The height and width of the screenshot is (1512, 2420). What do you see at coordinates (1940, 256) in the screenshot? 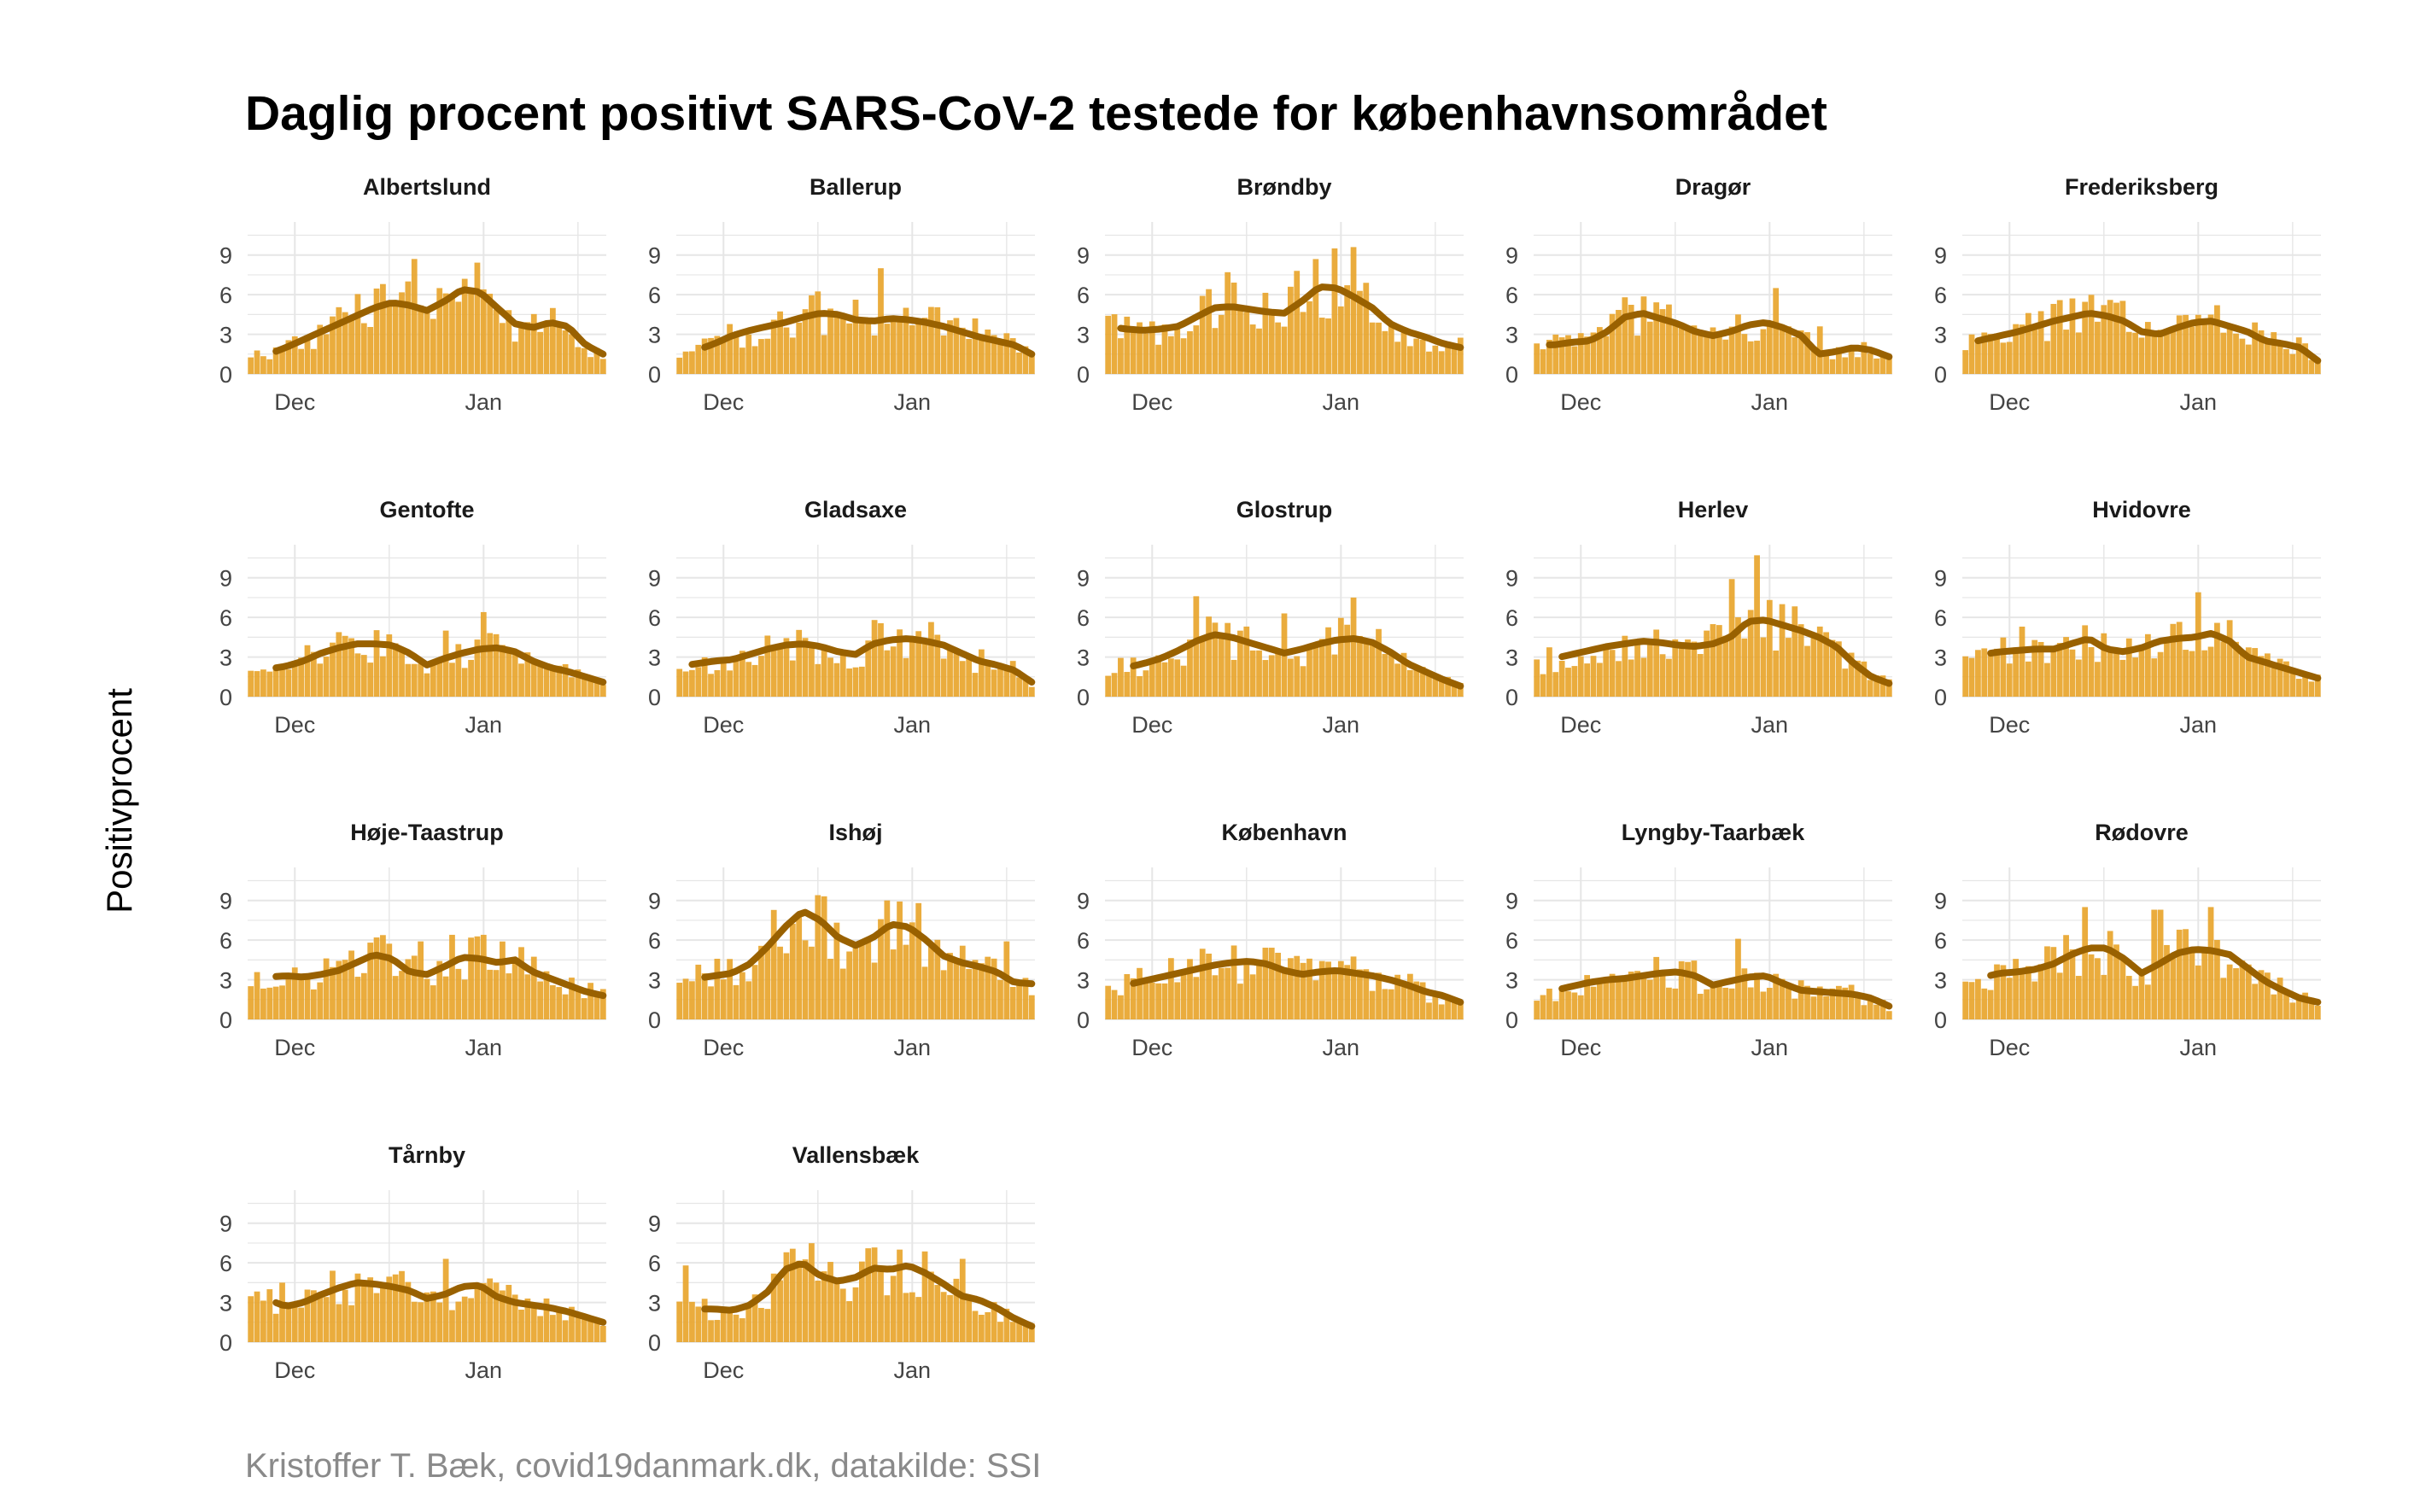
I see `y-tick-label: 9` at bounding box center [1940, 256].